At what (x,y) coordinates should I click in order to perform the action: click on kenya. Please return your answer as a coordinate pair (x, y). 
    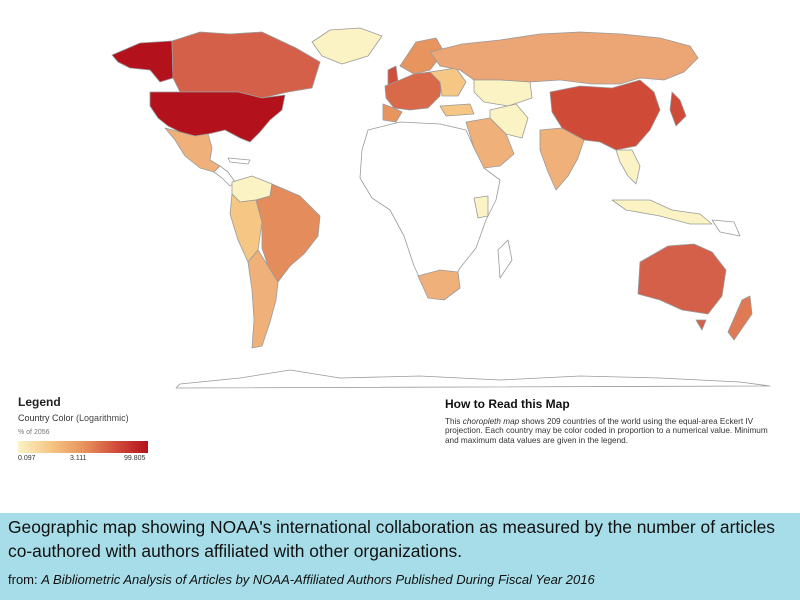
    Looking at the image, I should click on (481, 207).